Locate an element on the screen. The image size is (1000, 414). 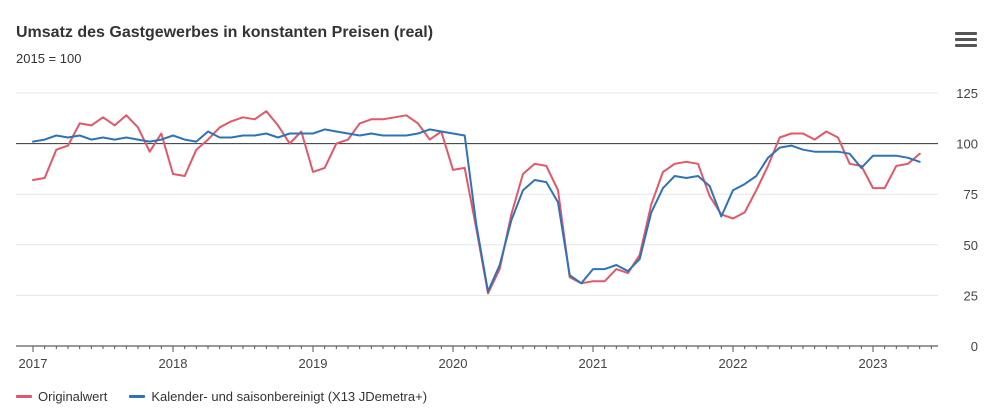
legend-label-originalwert: Originalwert is located at coordinates (73, 396).